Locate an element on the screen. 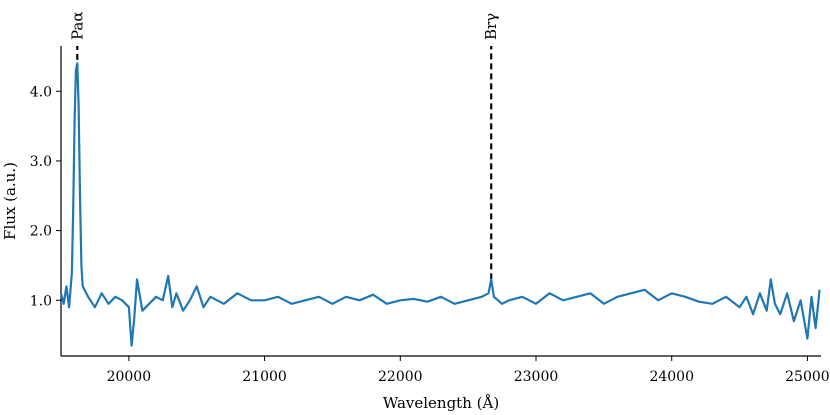 The width and height of the screenshot is (830, 415). y-tick-label: 3.0 is located at coordinates (41, 162).